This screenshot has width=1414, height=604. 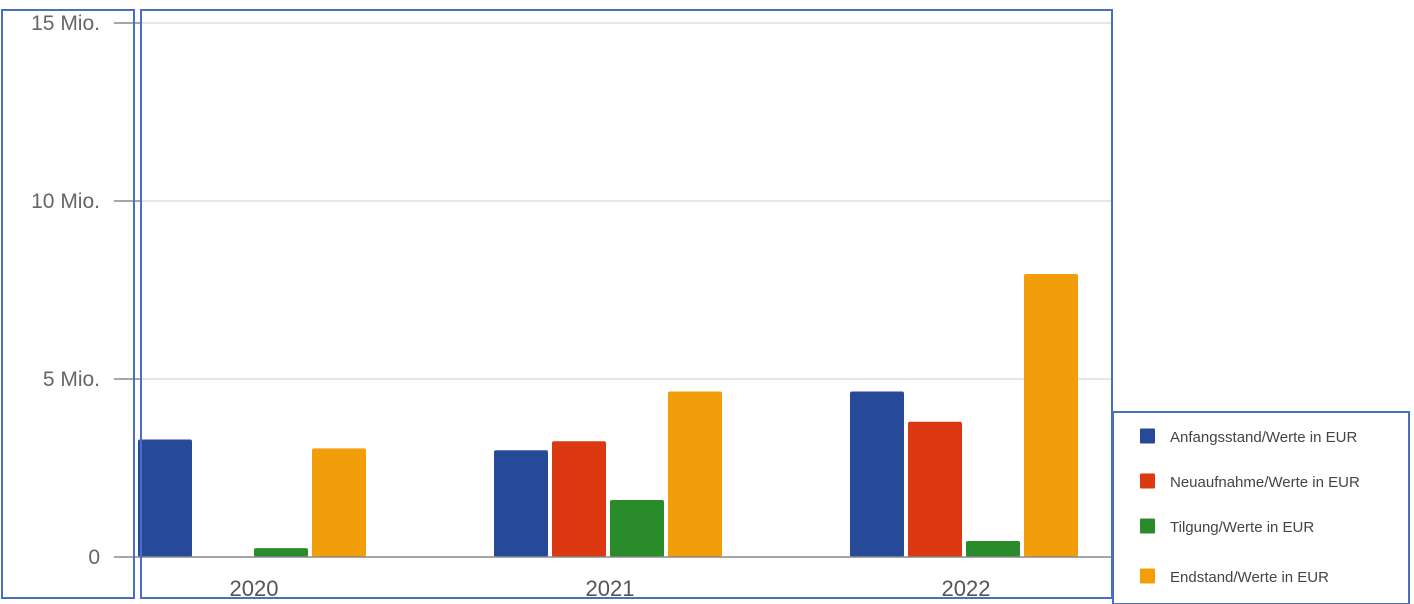 I want to click on x-category-label: 2020, so click(x=254, y=588).